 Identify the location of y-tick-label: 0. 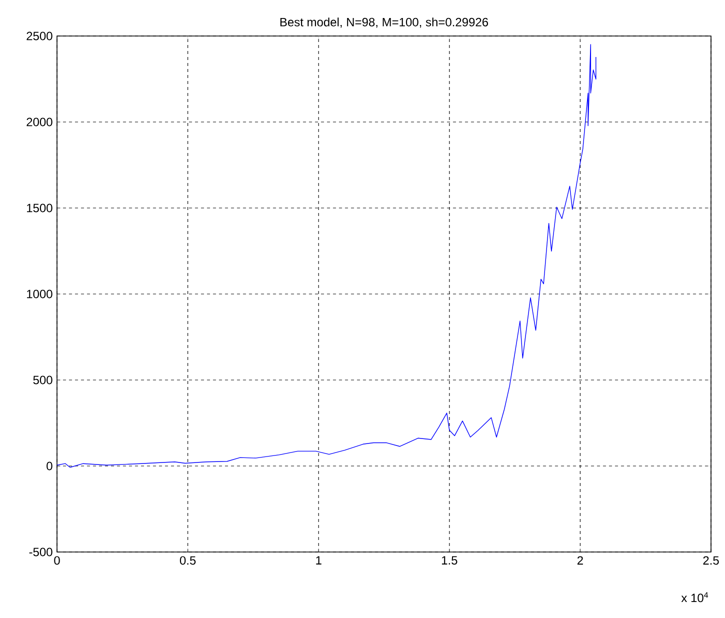
(49, 466).